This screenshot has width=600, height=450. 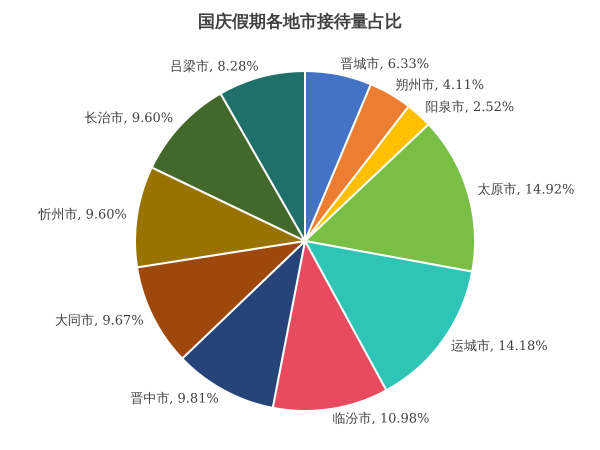 What do you see at coordinates (385, 64) in the screenshot?
I see `slice-label: 晋城市, 6.33%` at bounding box center [385, 64].